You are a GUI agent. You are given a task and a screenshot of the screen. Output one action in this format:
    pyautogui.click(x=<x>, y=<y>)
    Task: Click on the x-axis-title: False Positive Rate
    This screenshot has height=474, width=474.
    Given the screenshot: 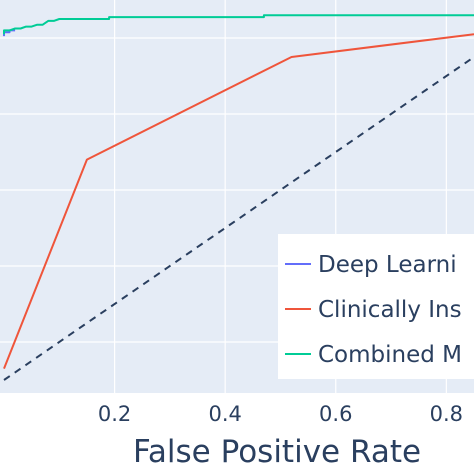 What is the action you would take?
    pyautogui.click(x=277, y=452)
    